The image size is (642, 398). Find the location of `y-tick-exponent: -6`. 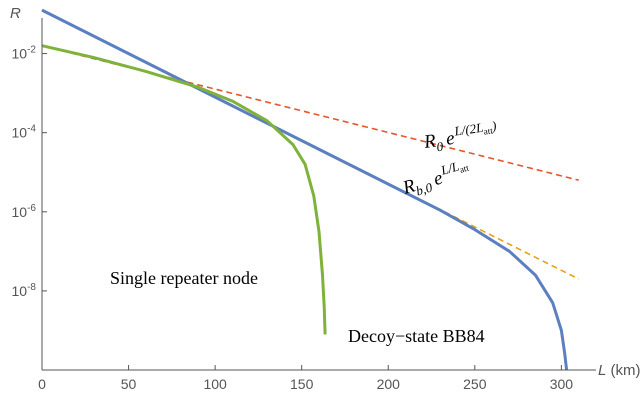

y-tick-exponent: -6 is located at coordinates (31, 208).